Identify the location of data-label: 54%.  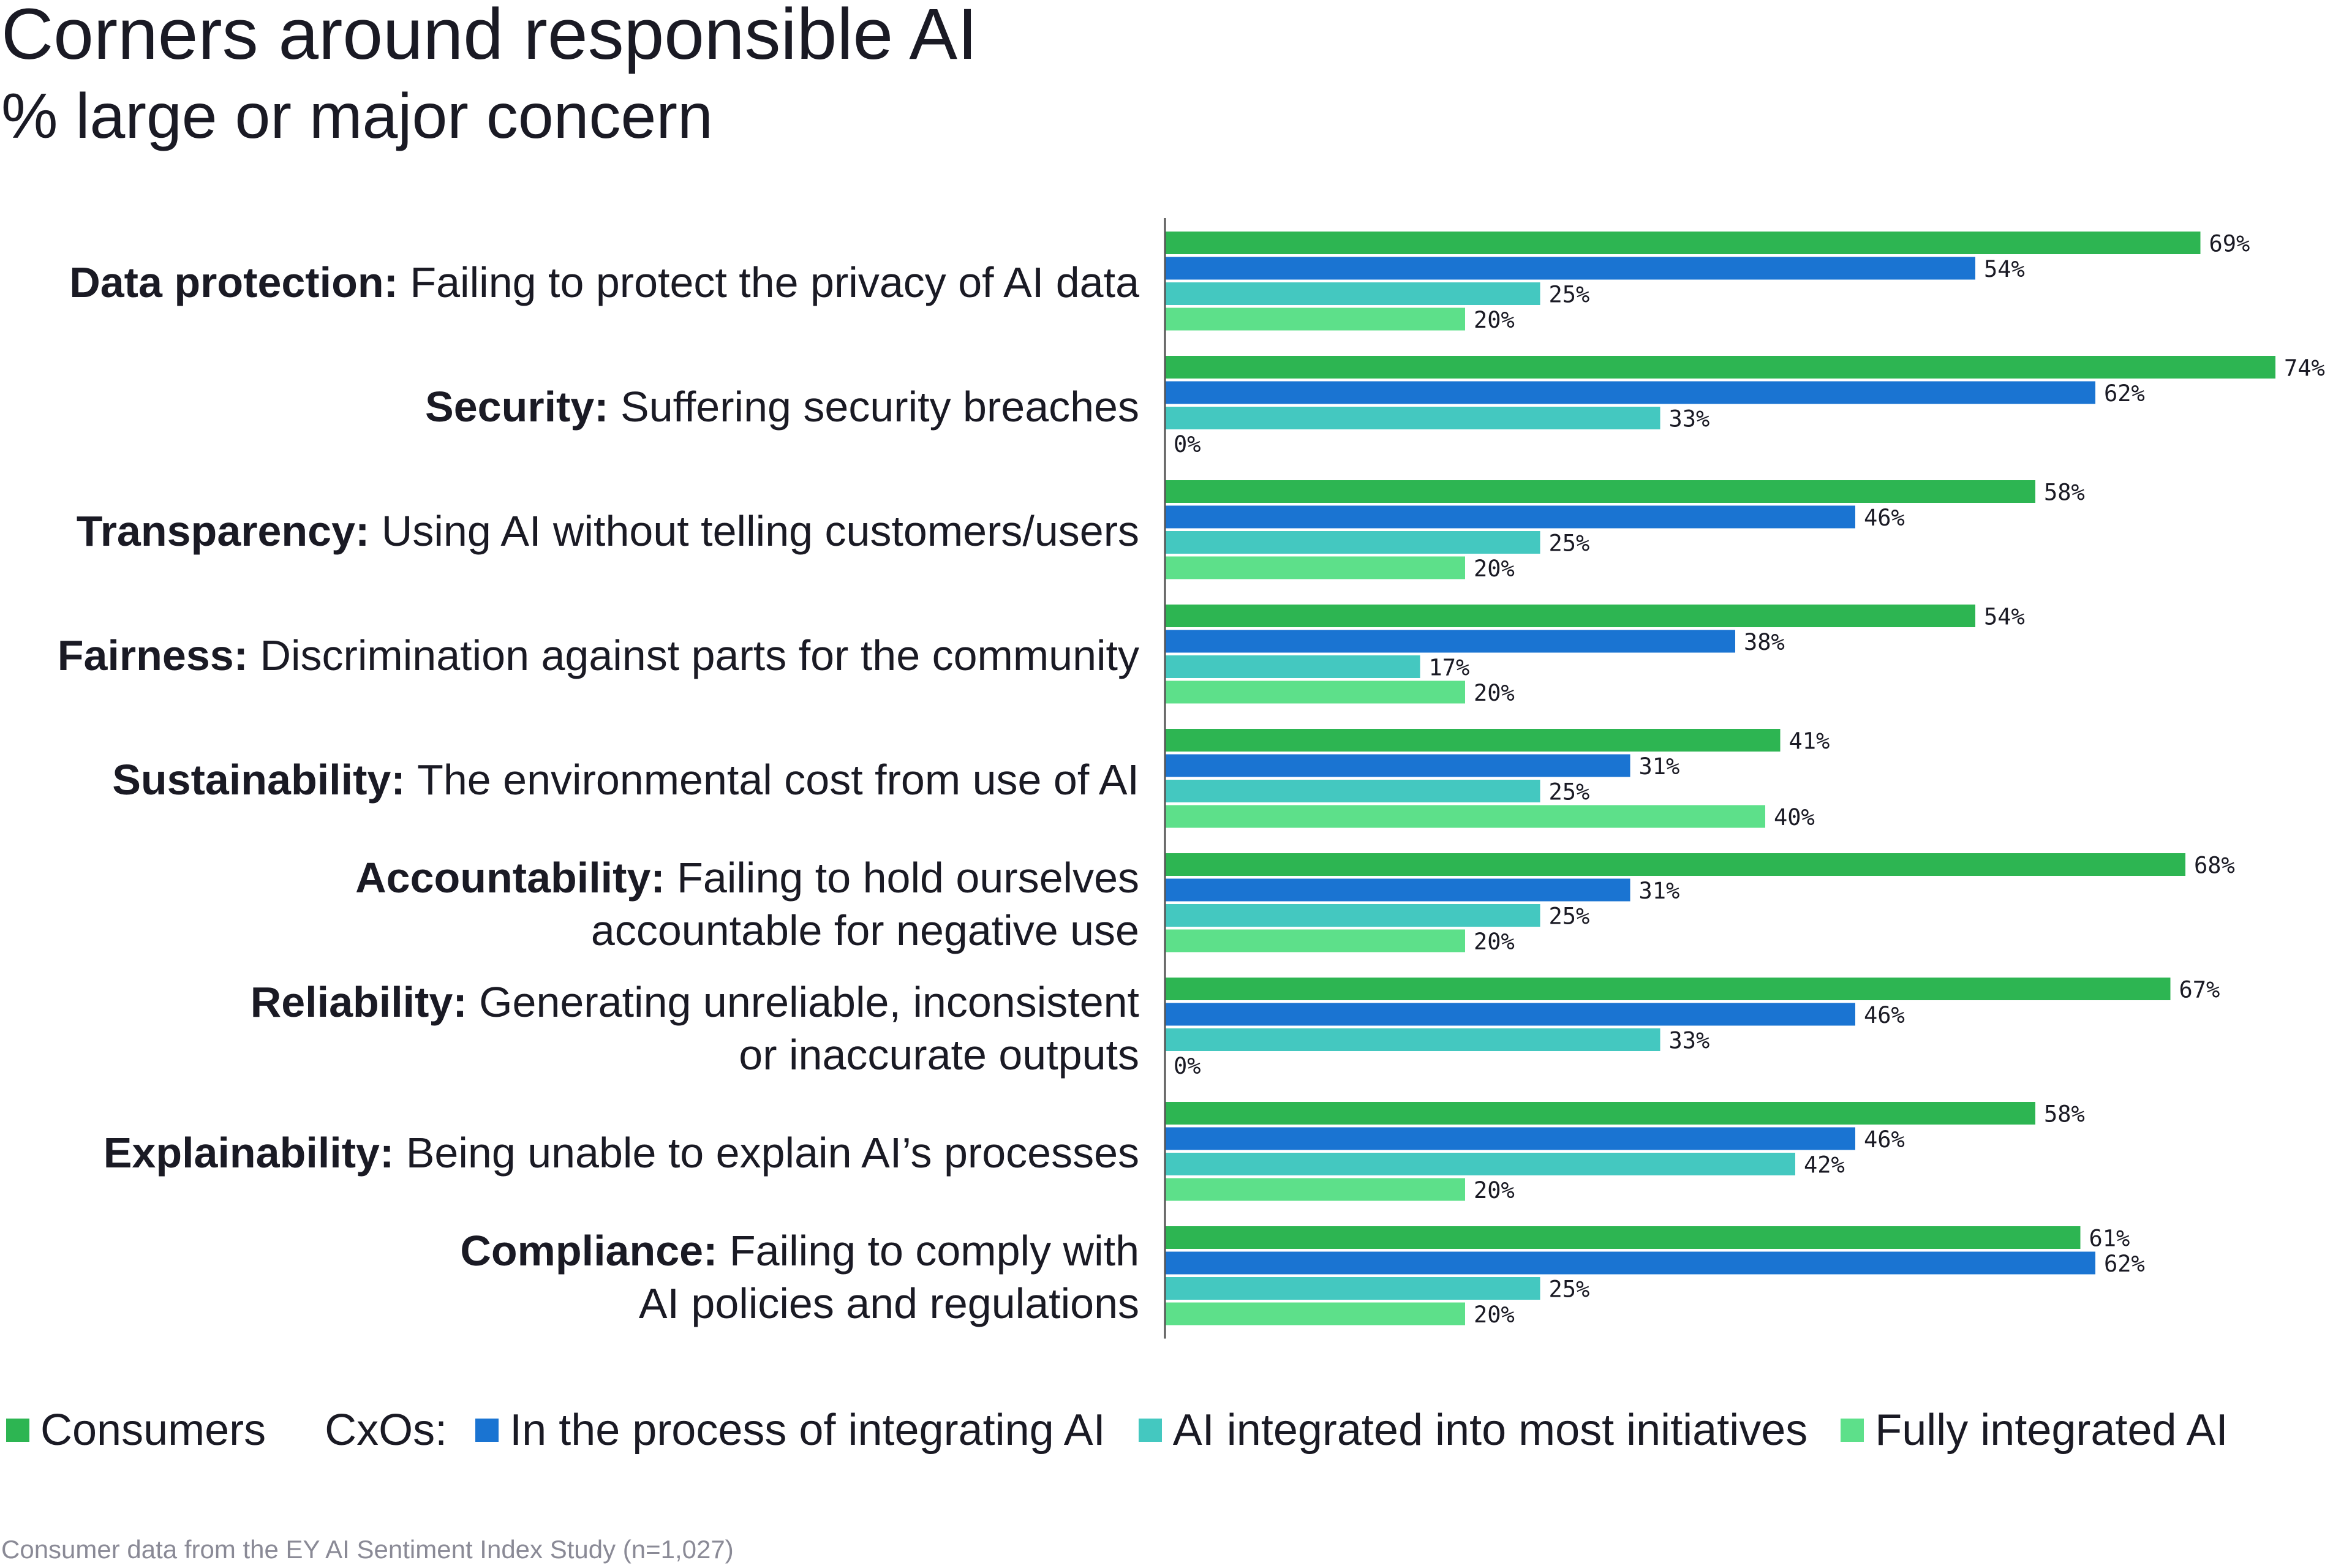
(2004, 617).